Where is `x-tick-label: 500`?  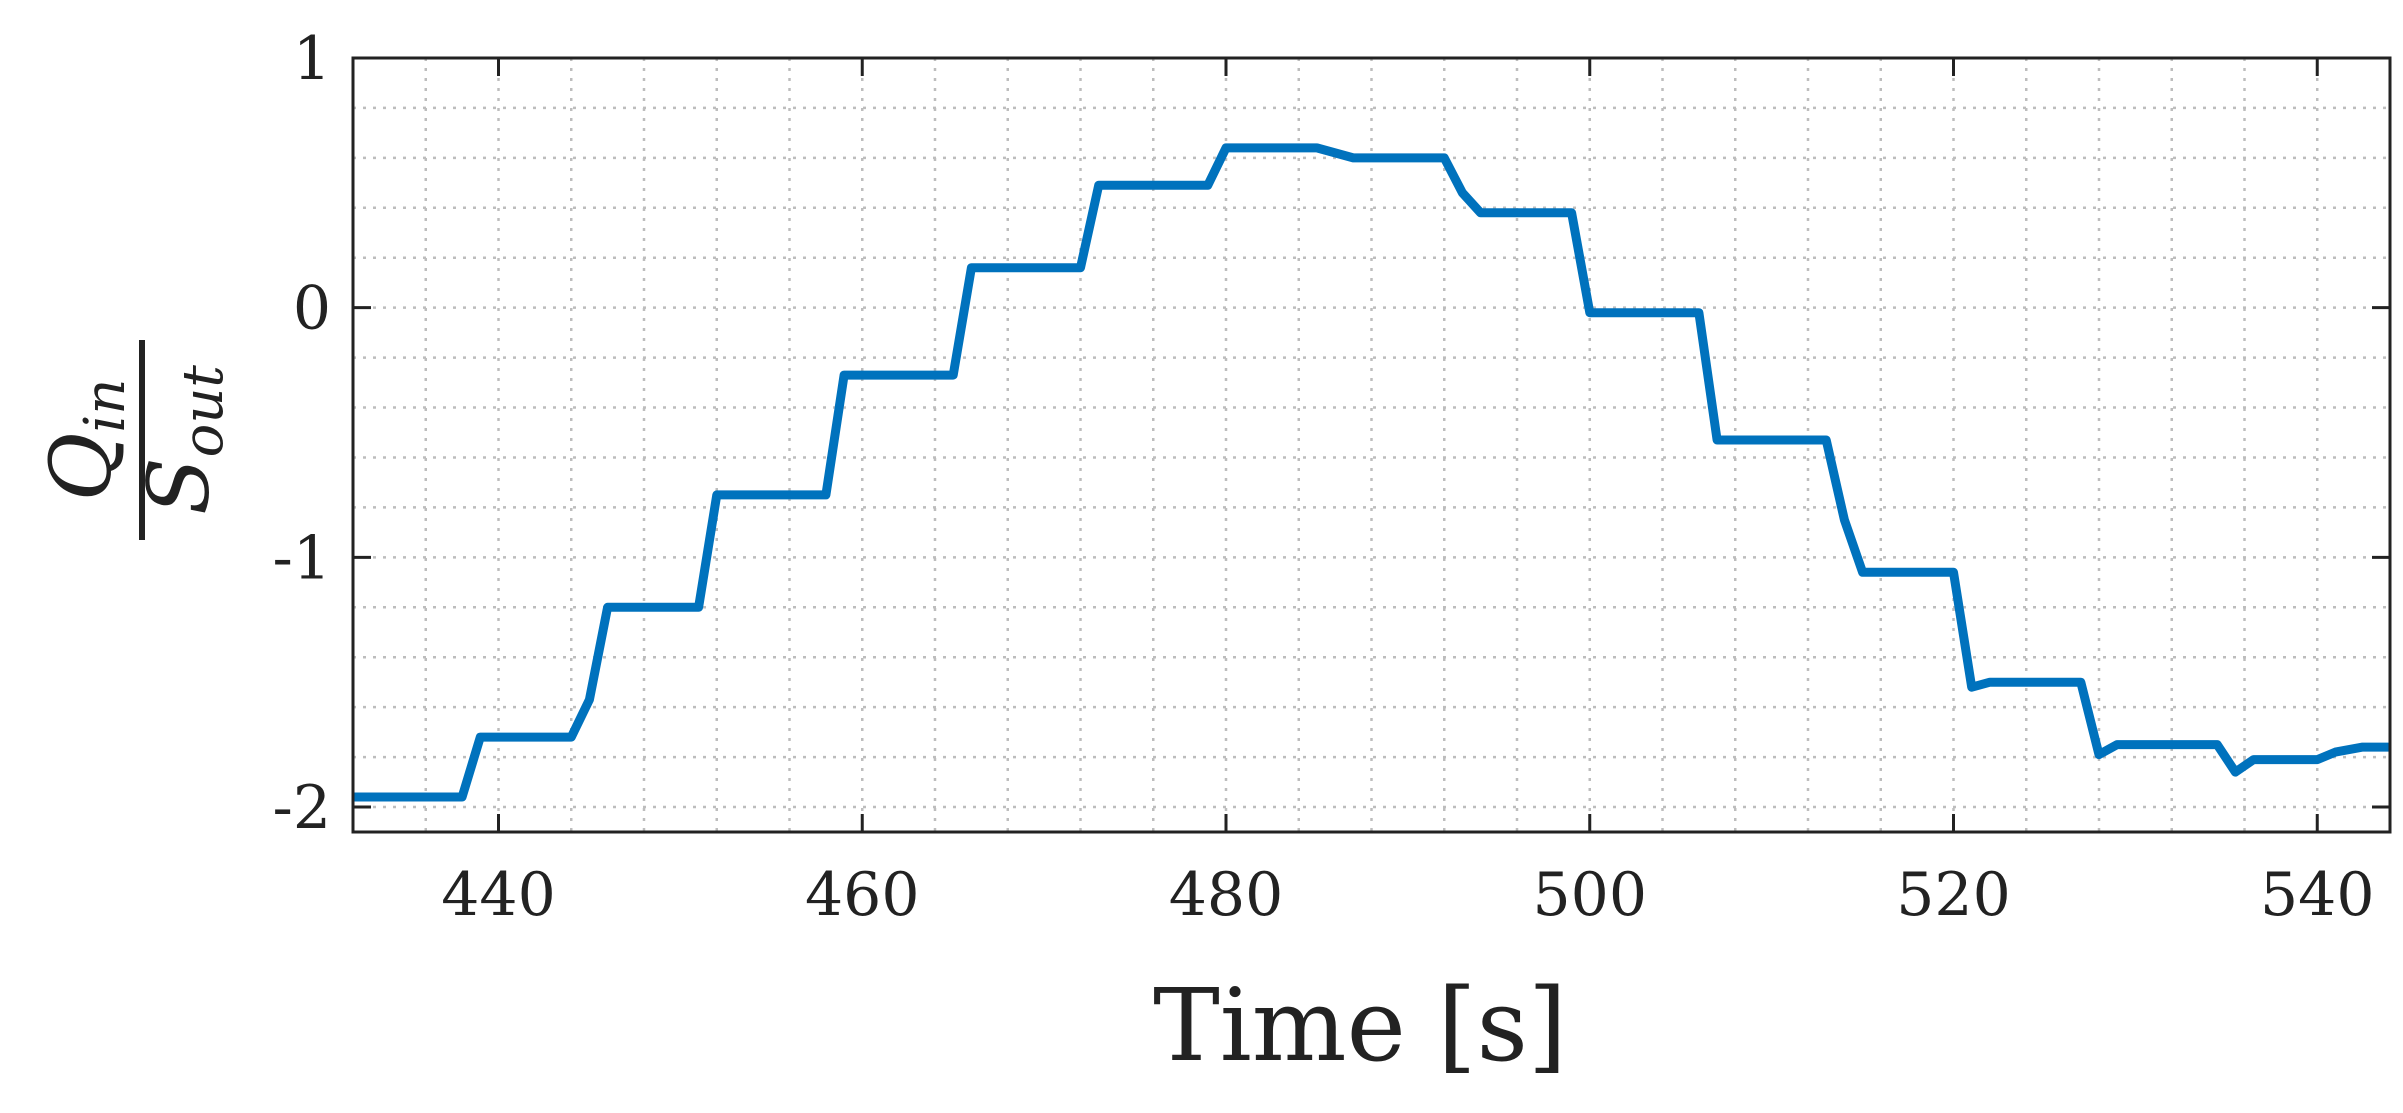
x-tick-label: 500 is located at coordinates (1589, 895).